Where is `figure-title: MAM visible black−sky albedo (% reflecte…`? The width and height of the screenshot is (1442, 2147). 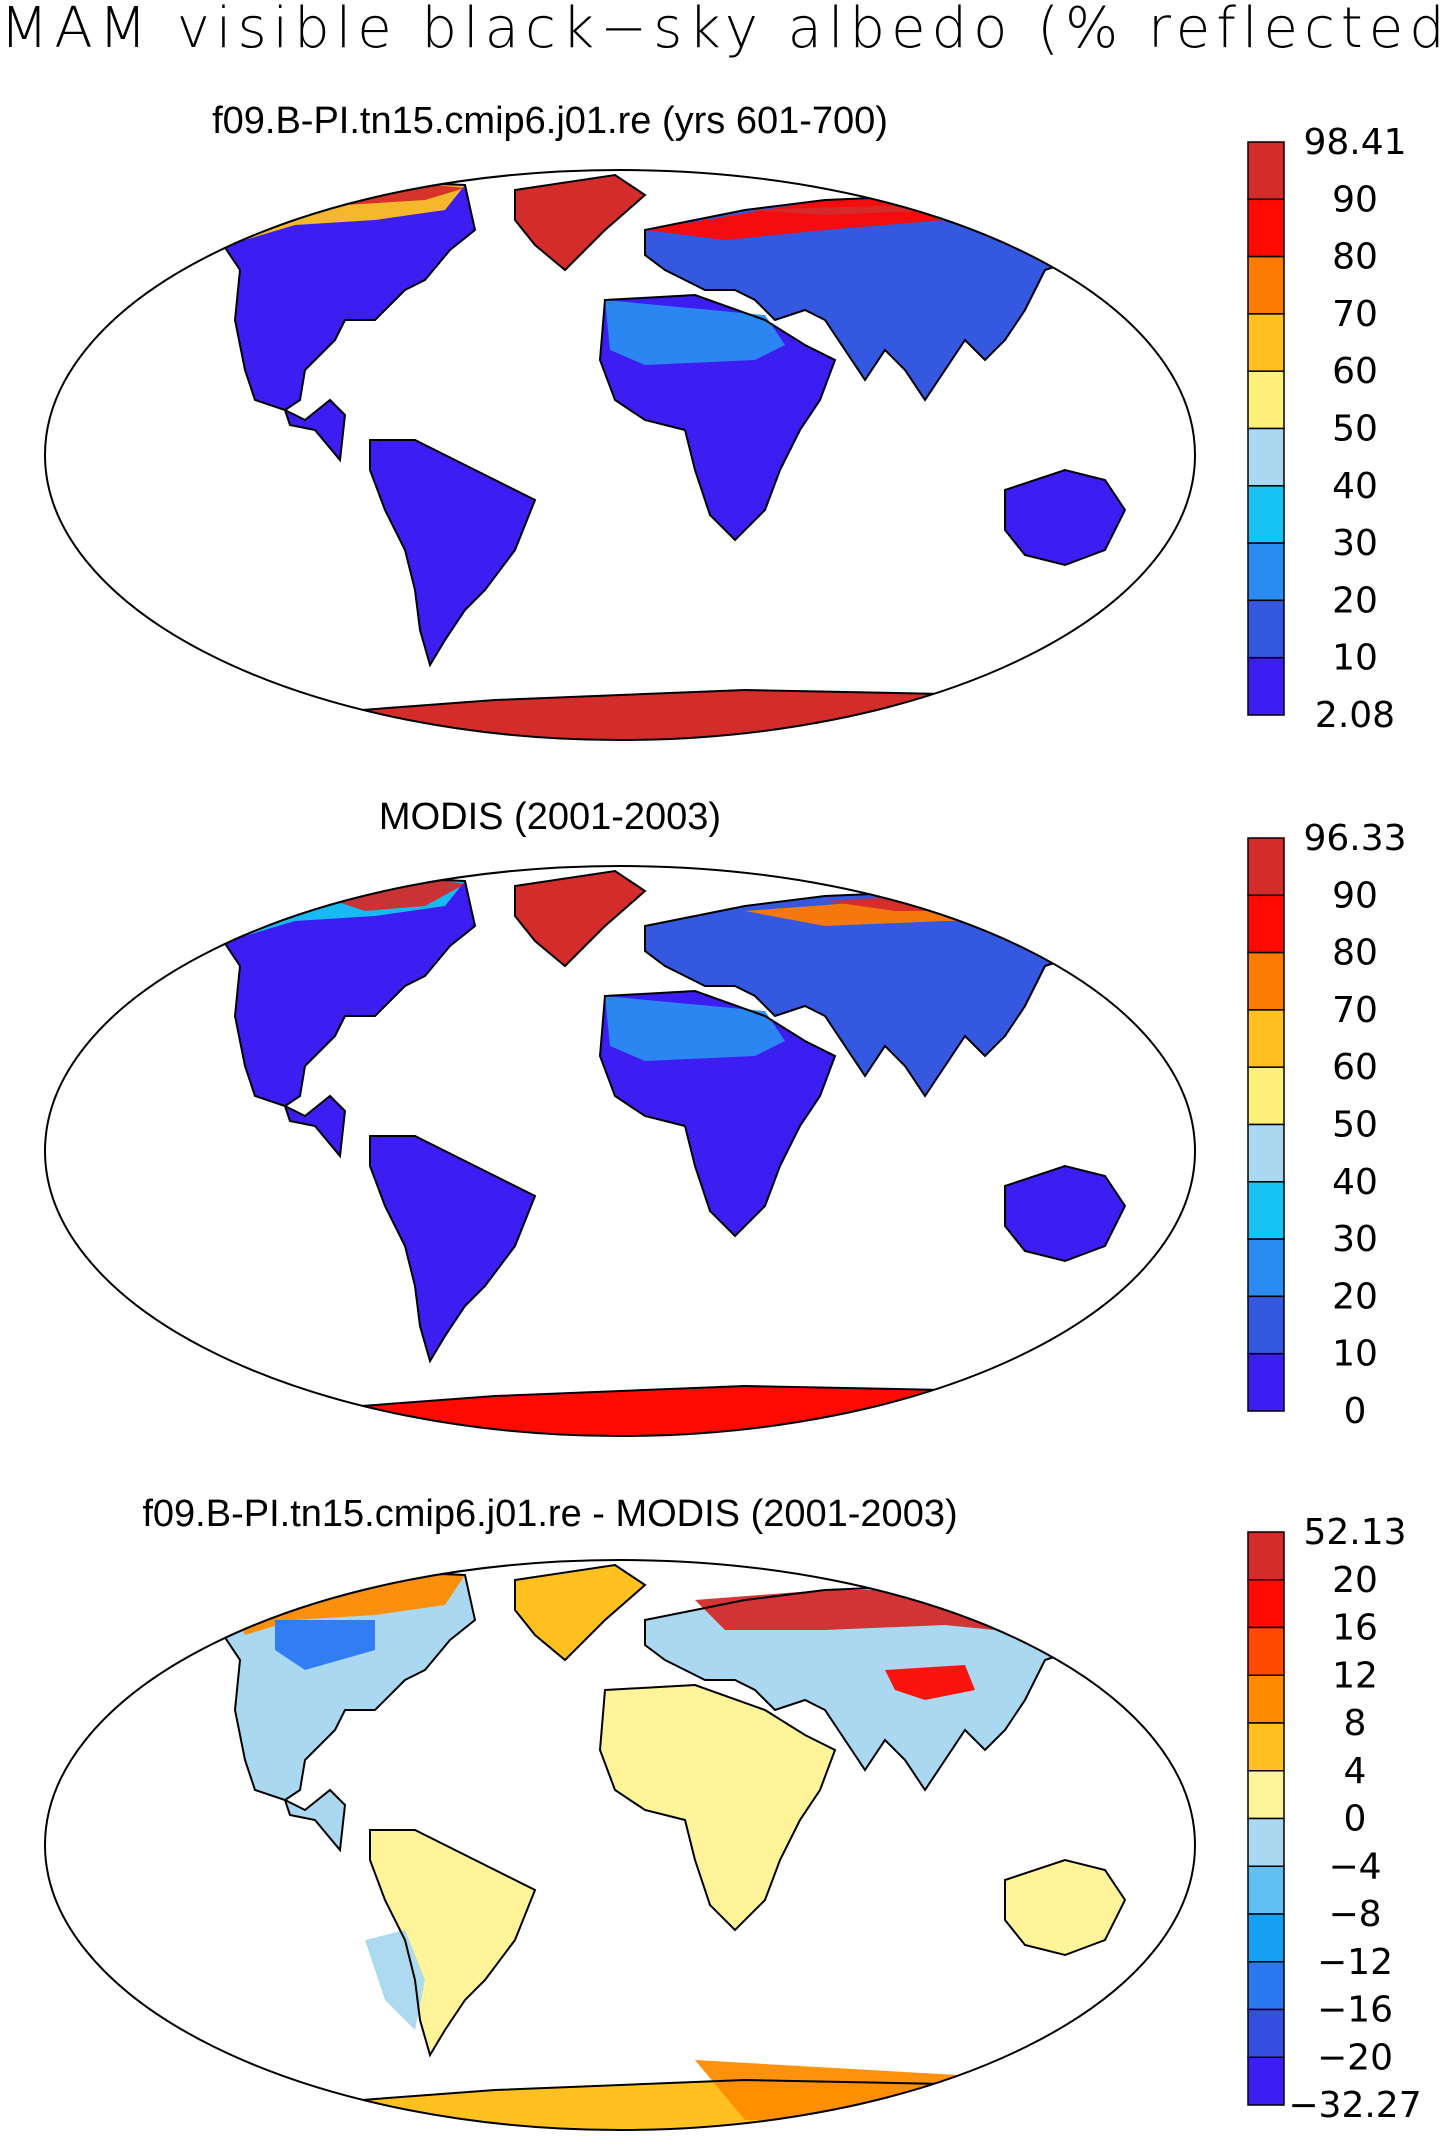 figure-title: MAM visible black−sky albedo (% reflecte… is located at coordinates (721, 30).